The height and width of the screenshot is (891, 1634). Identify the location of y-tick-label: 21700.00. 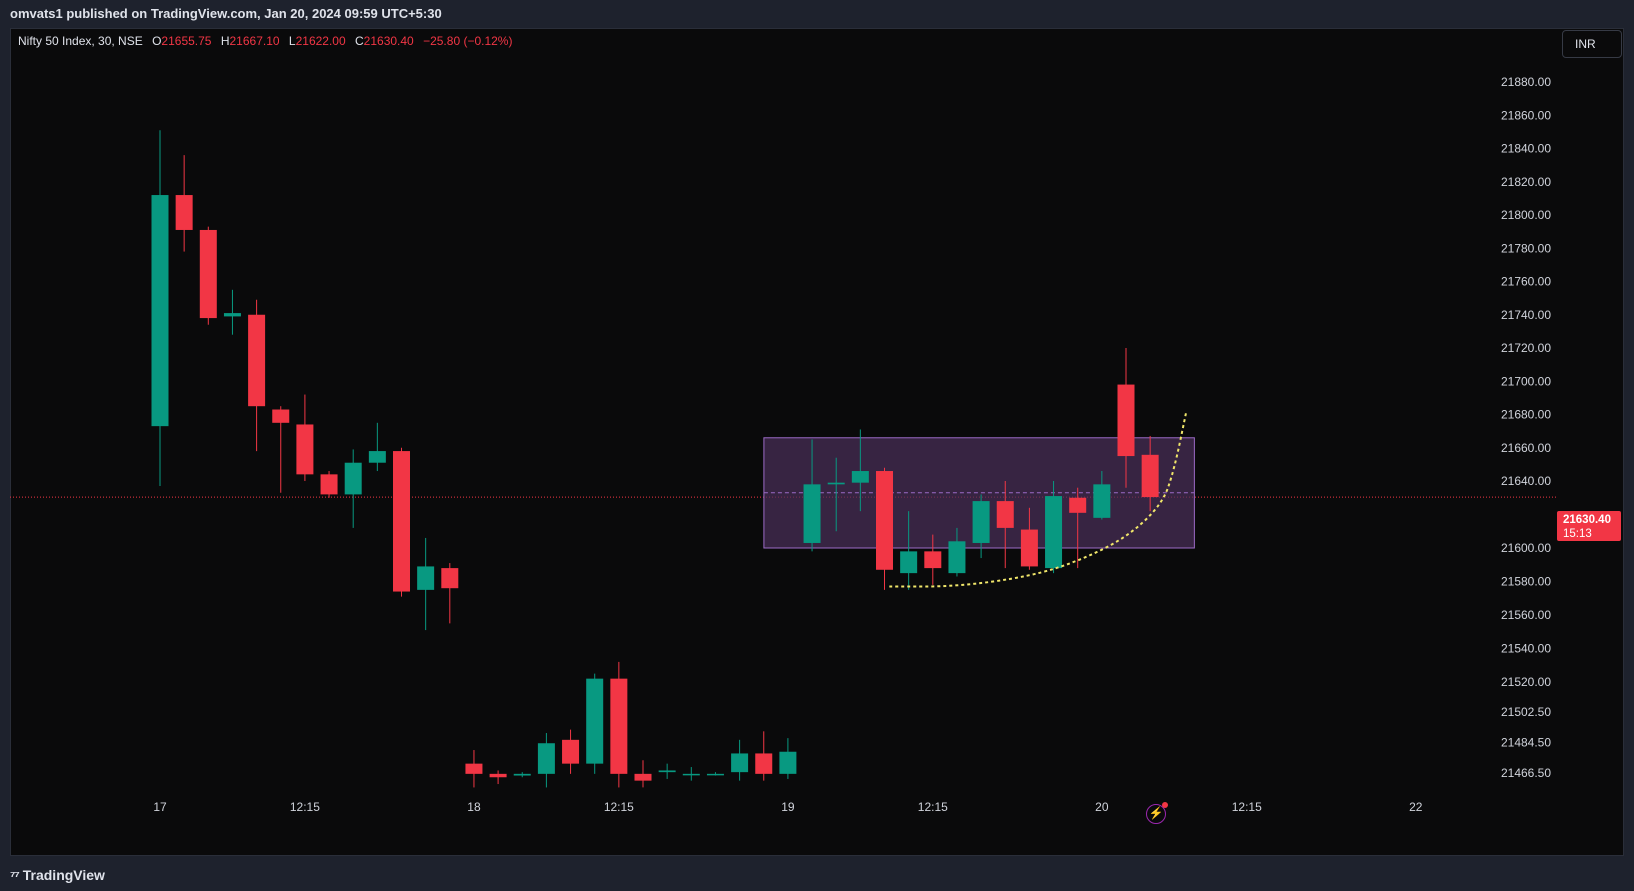
(1526, 381).